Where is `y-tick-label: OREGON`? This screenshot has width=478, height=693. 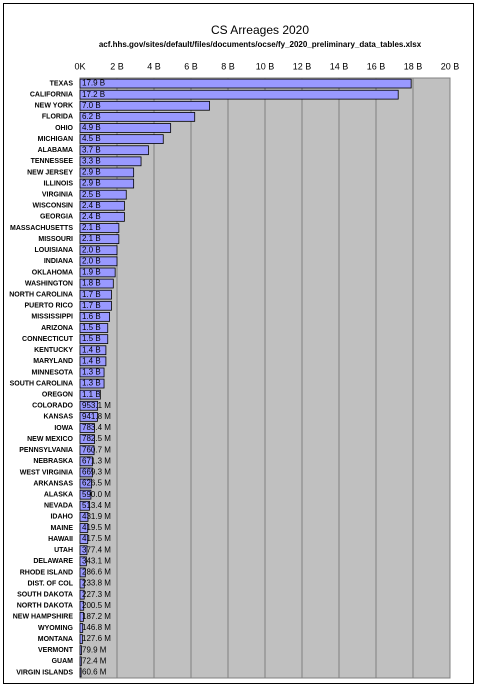 y-tick-label: OREGON is located at coordinates (57, 395).